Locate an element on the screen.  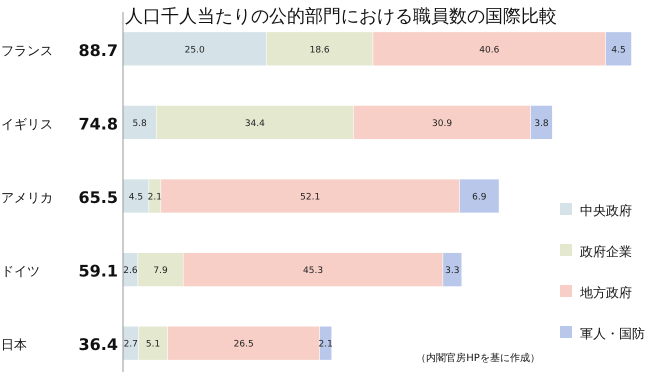
data-label: 5.8 is located at coordinates (140, 123).